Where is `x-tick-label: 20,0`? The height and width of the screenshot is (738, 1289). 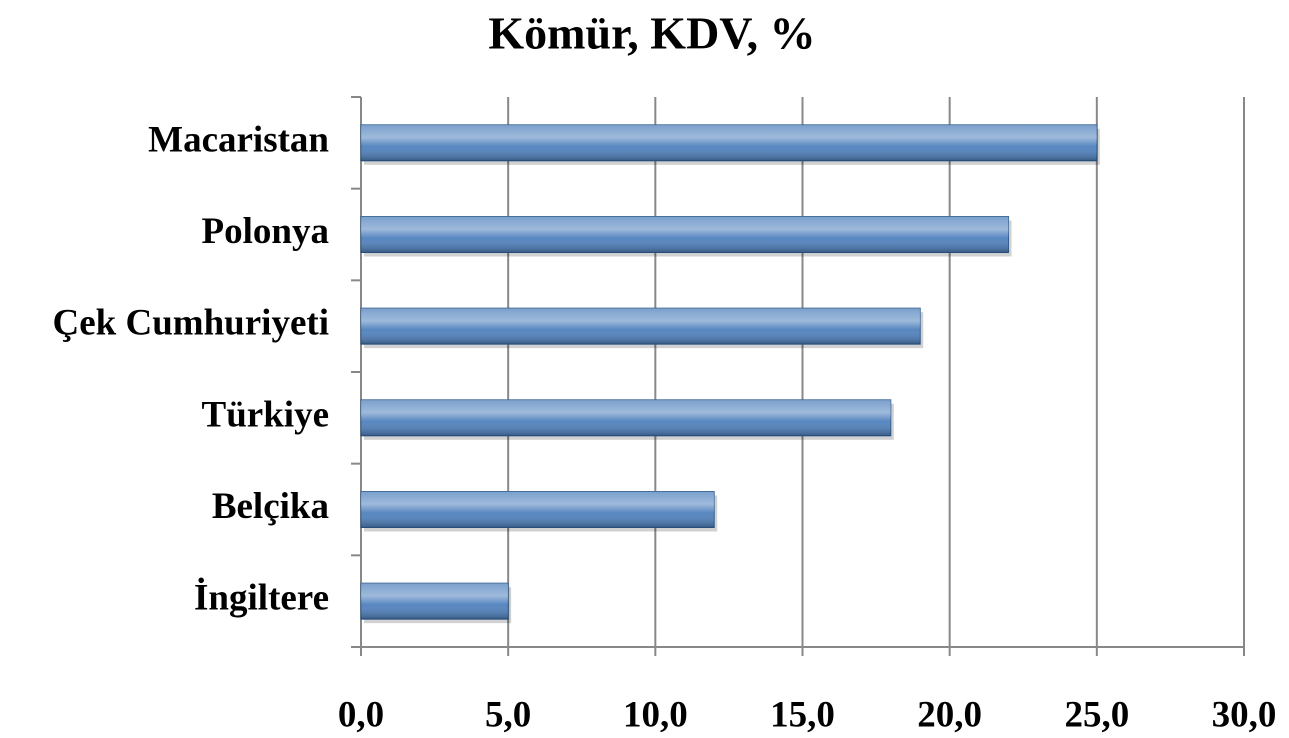
x-tick-label: 20,0 is located at coordinates (949, 714).